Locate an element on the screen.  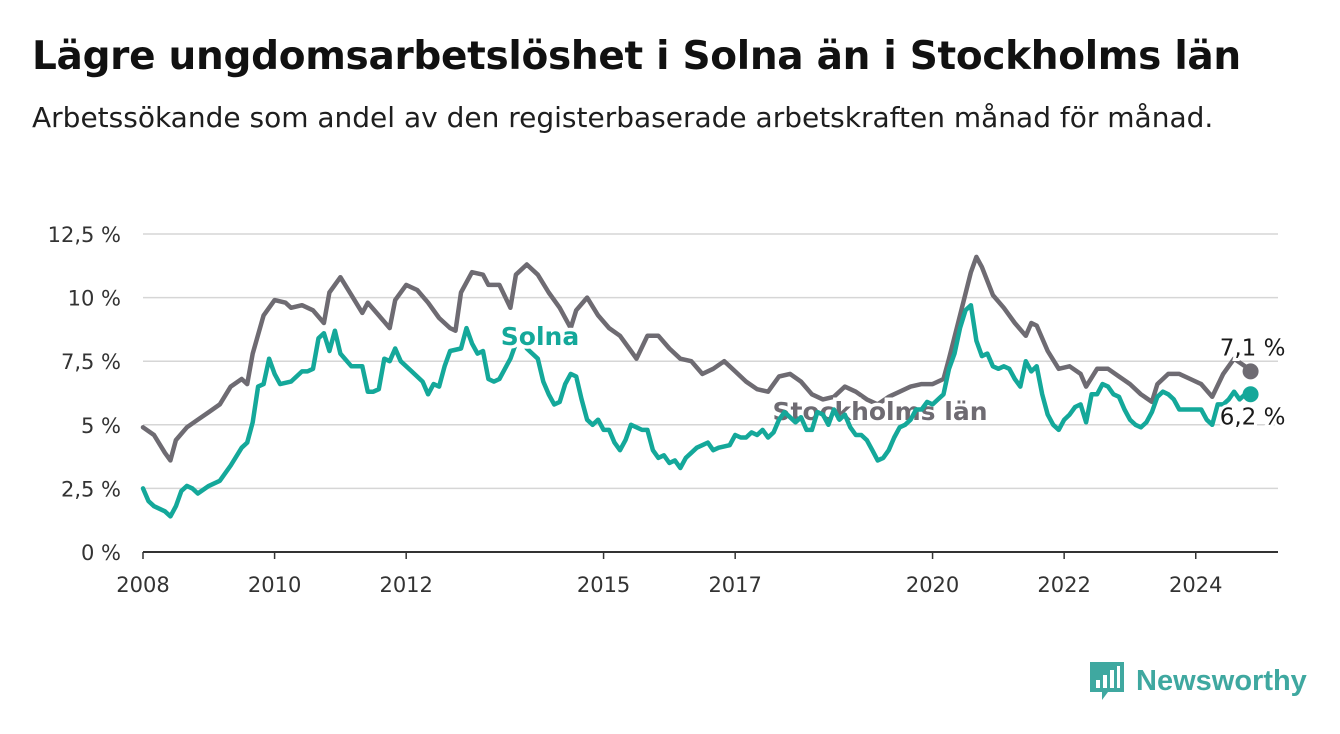
newsworthy-logo: Newsworthy is located at coordinates (1197, 681).